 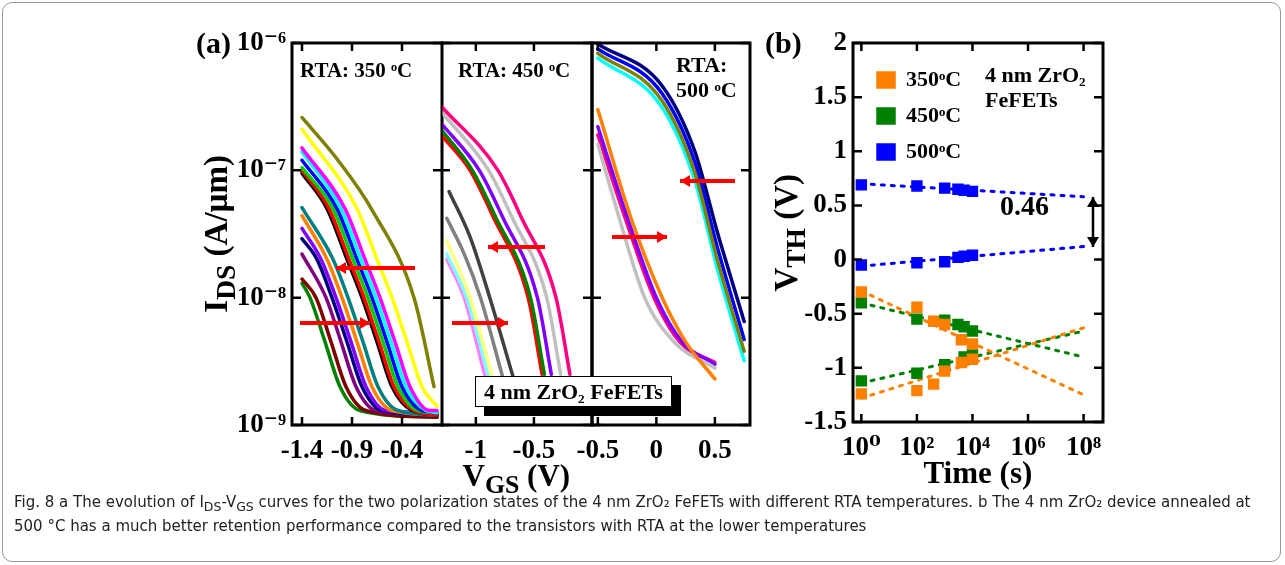 What do you see at coordinates (356, 70) in the screenshot?
I see `annotation: RTA: 350 ᵒC` at bounding box center [356, 70].